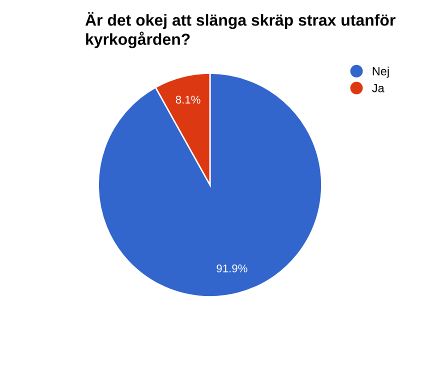  I want to click on data-label: 8.1%, so click(188, 100).